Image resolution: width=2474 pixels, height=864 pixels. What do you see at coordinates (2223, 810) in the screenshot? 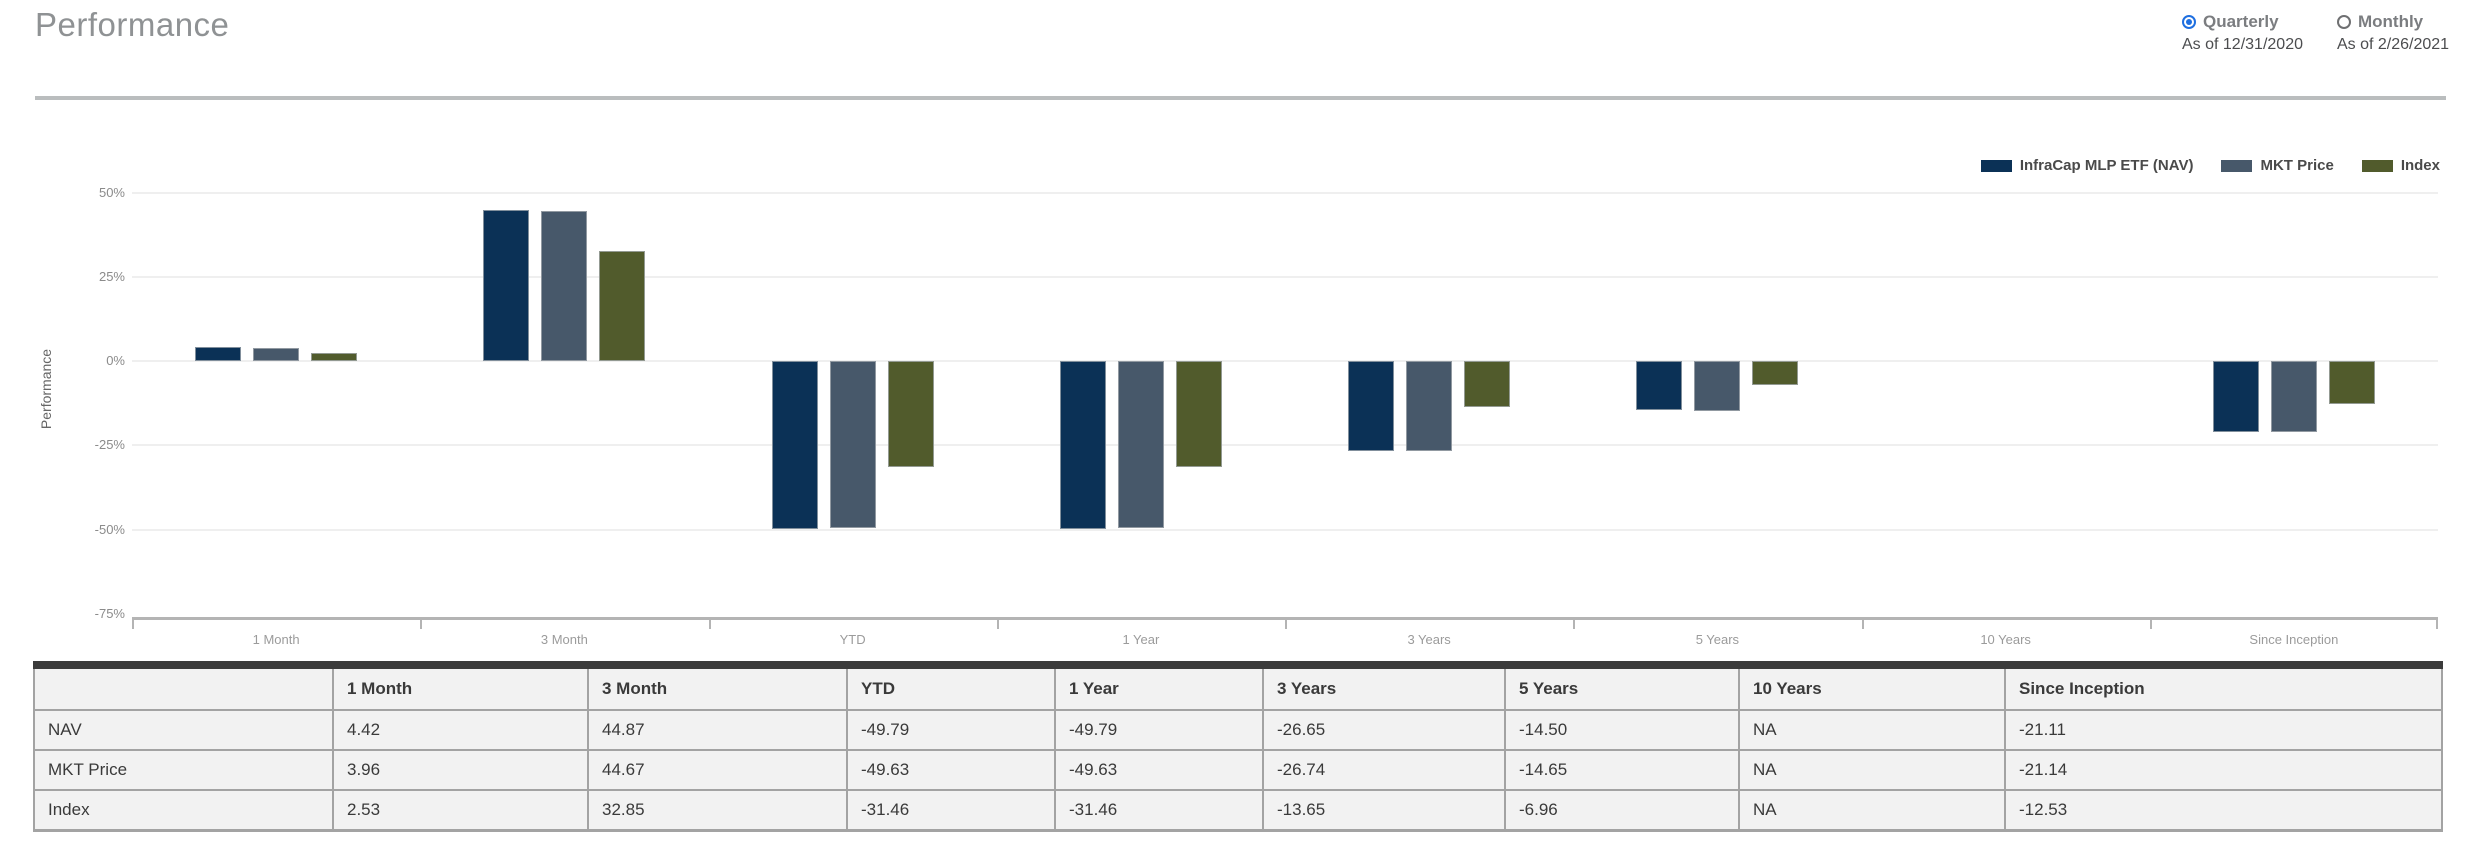
I see `table-cell: -12.53` at bounding box center [2223, 810].